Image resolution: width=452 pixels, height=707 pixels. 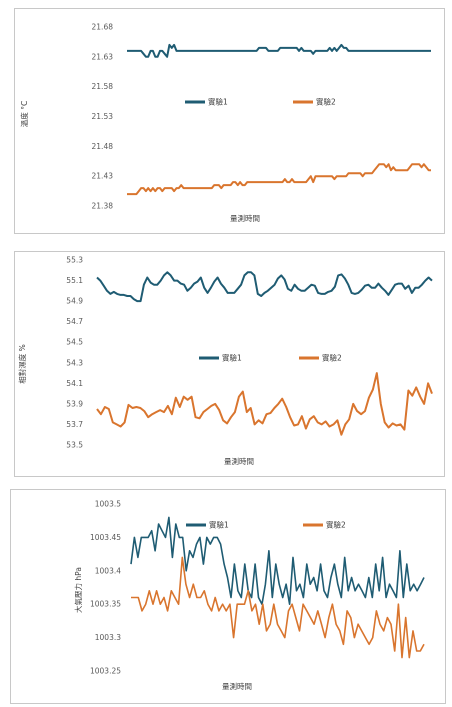 What do you see at coordinates (74, 260) in the screenshot?
I see `y-tick-label: 55.3` at bounding box center [74, 260].